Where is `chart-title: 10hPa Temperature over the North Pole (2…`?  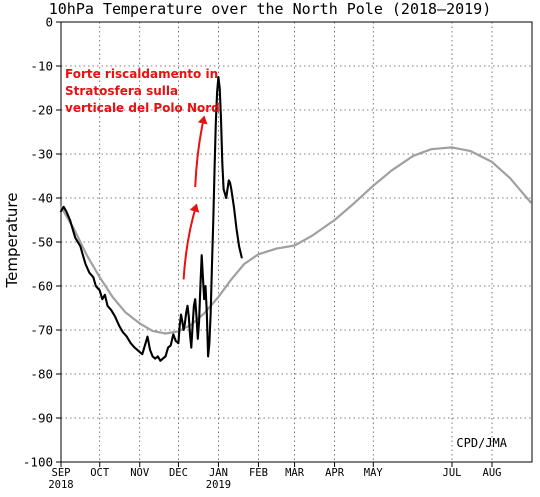 chart-title: 10hPa Temperature over the North Pole (2… is located at coordinates (270, 9).